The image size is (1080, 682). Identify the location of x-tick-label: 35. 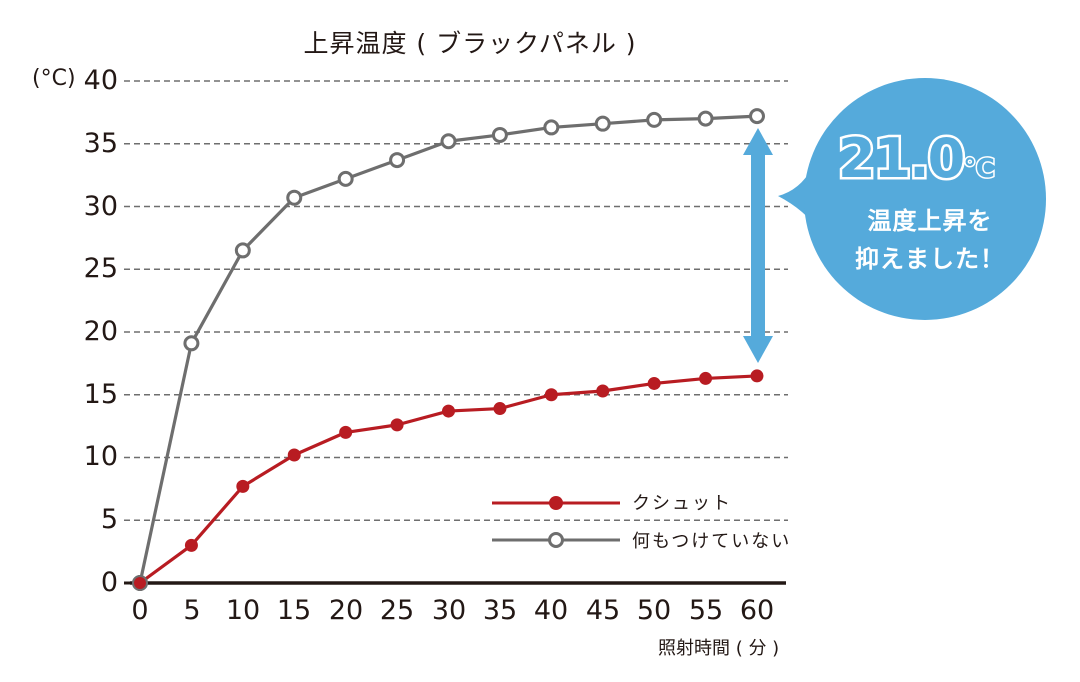
(500, 610).